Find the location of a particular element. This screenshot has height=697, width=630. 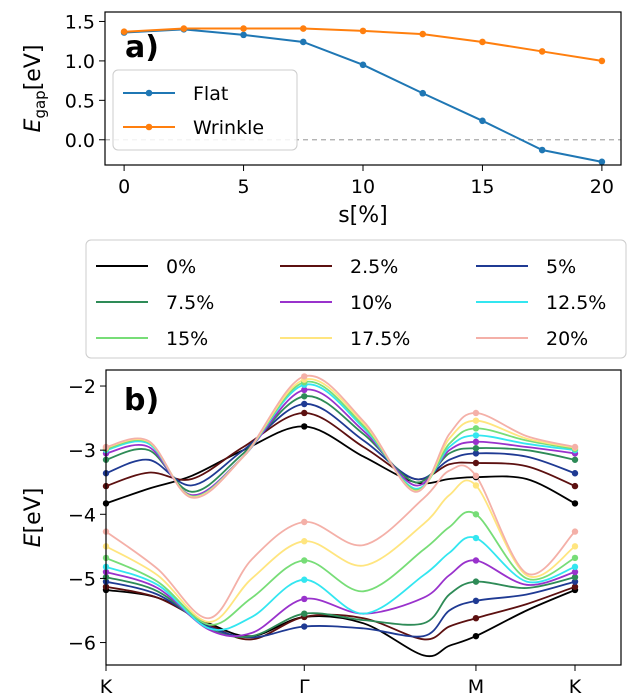

legend-label: 5% is located at coordinates (561, 267).